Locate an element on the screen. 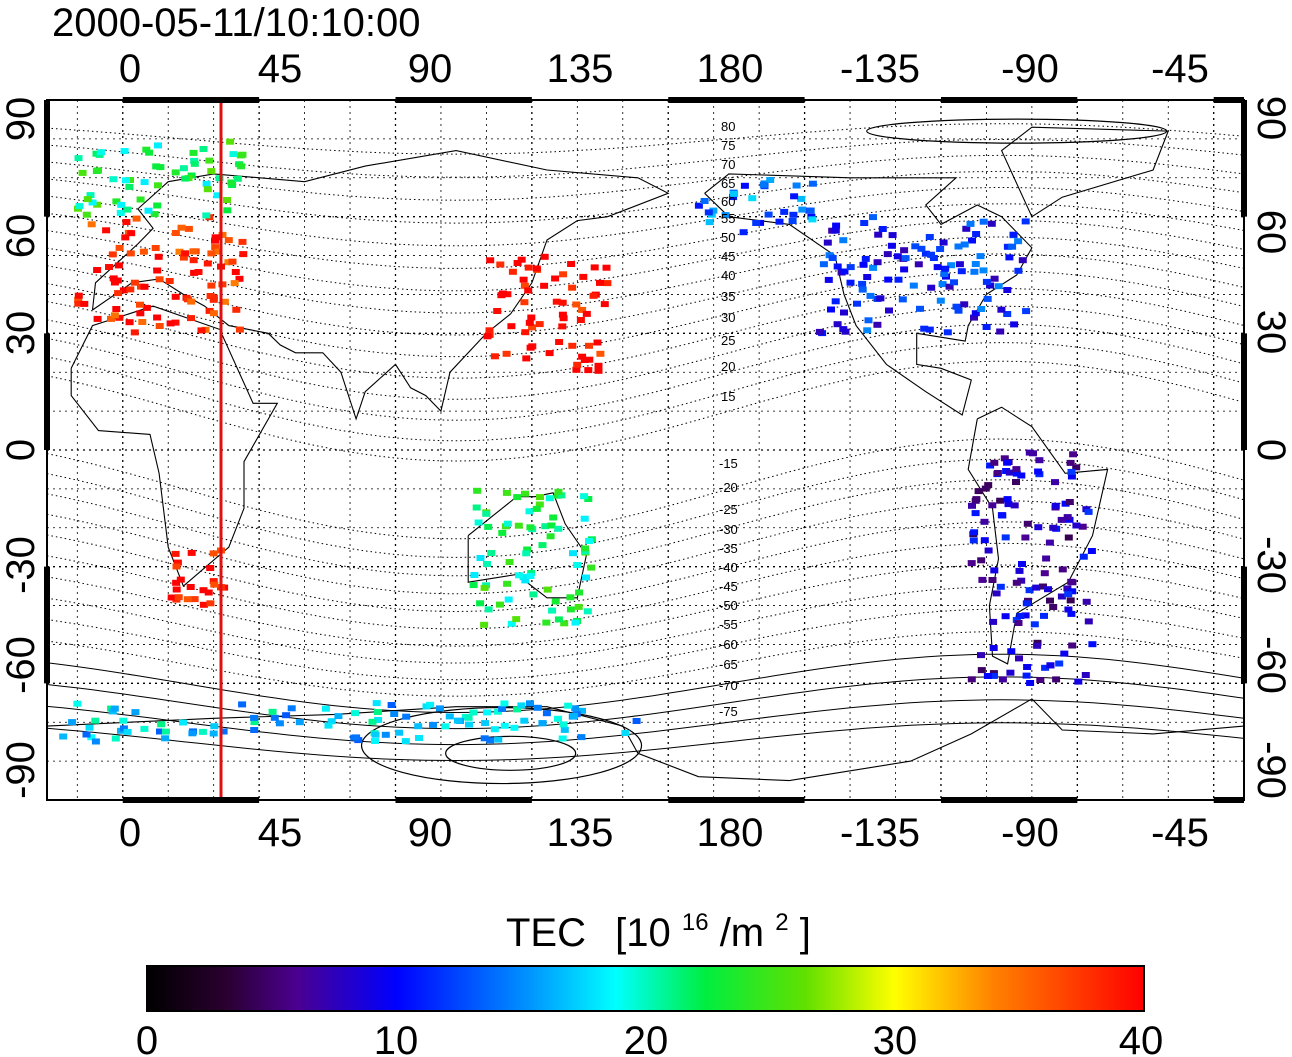 The width and height of the screenshot is (1292, 1057). y-tick-label: 30 is located at coordinates (21, 333).